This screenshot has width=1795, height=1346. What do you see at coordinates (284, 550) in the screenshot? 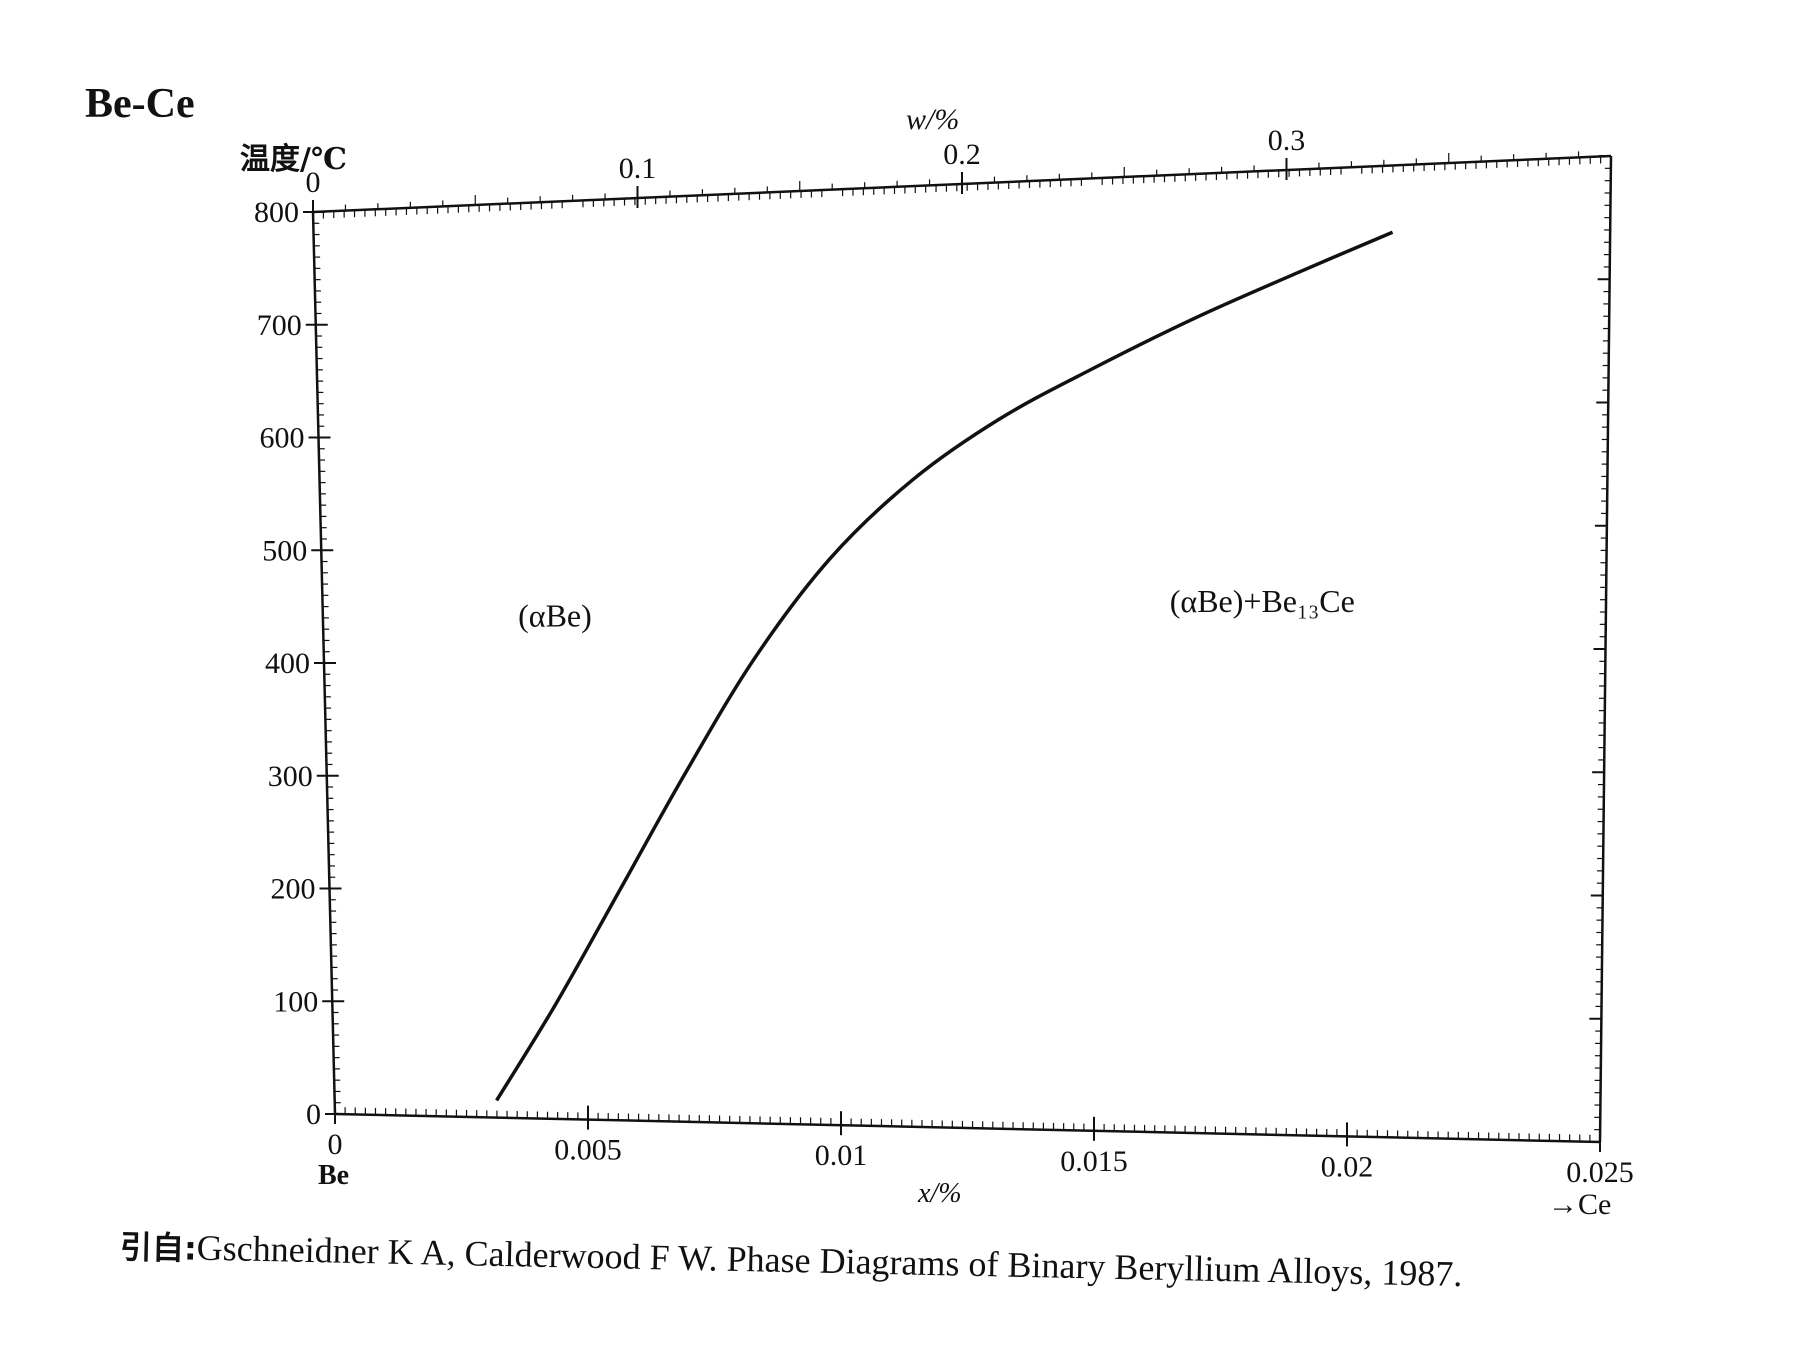
I see `y-tick-label: 500` at bounding box center [284, 550].